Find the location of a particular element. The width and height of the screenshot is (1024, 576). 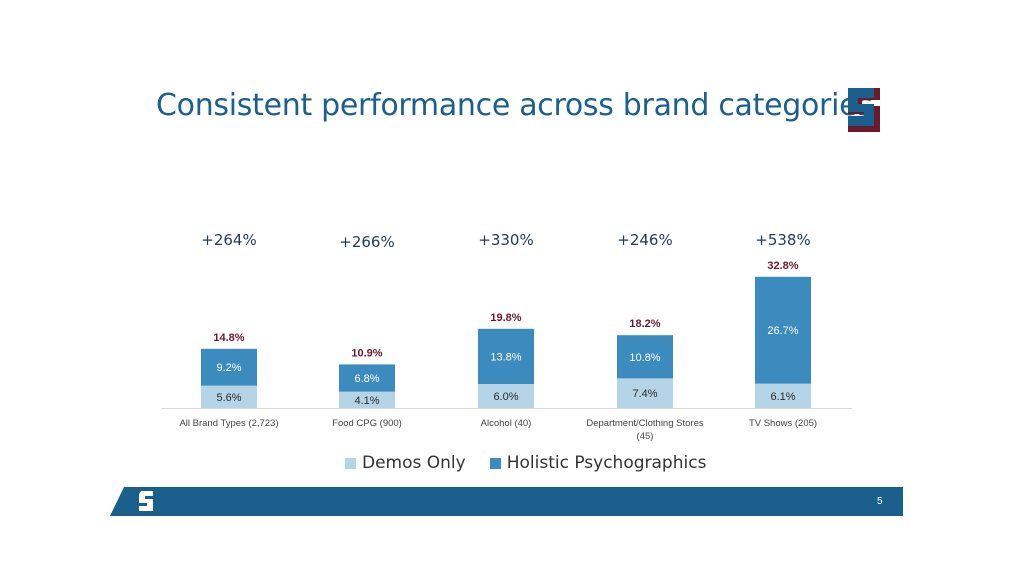

total-label-3: 18.2% is located at coordinates (644, 324).